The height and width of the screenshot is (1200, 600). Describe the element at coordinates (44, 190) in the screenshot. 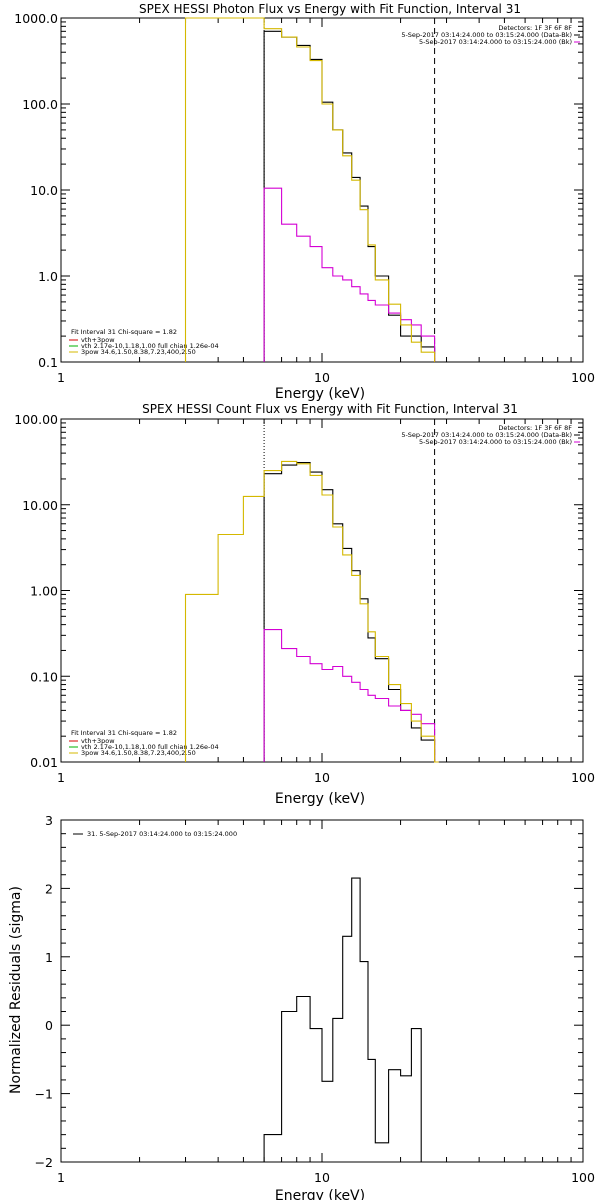

I see `y-tick-label: 10.0` at that location.